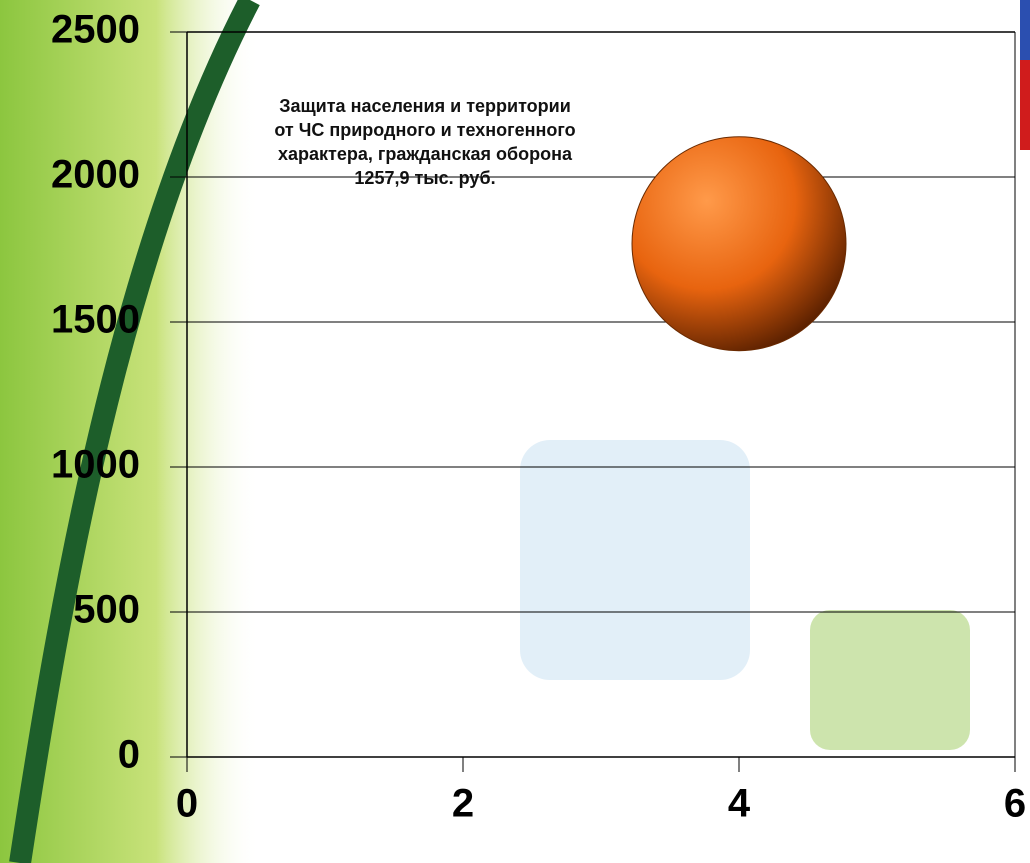 The image size is (1030, 863). What do you see at coordinates (95, 320) in the screenshot?
I see `y-tick-label: 1500` at bounding box center [95, 320].